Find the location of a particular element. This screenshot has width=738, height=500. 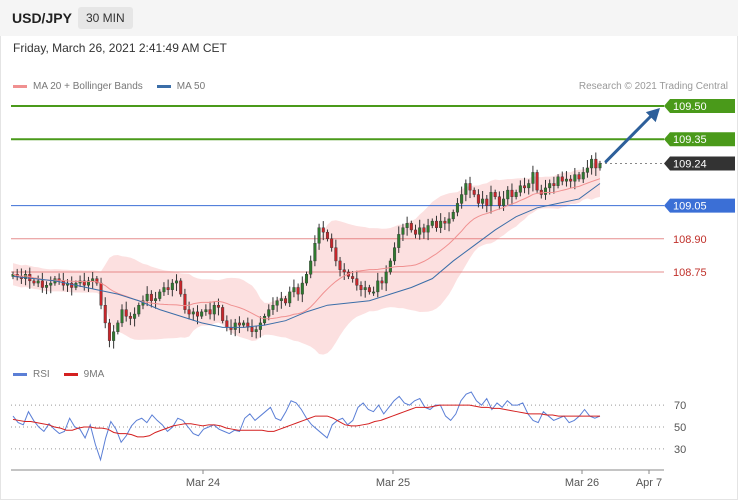

time-axis-label-2: Mar 26 is located at coordinates (582, 483).